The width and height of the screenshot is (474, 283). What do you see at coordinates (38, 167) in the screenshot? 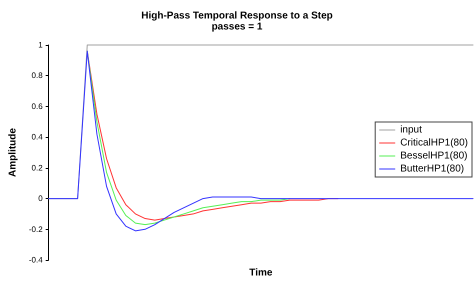
I see `y-tick-label: 0.2` at bounding box center [38, 167].